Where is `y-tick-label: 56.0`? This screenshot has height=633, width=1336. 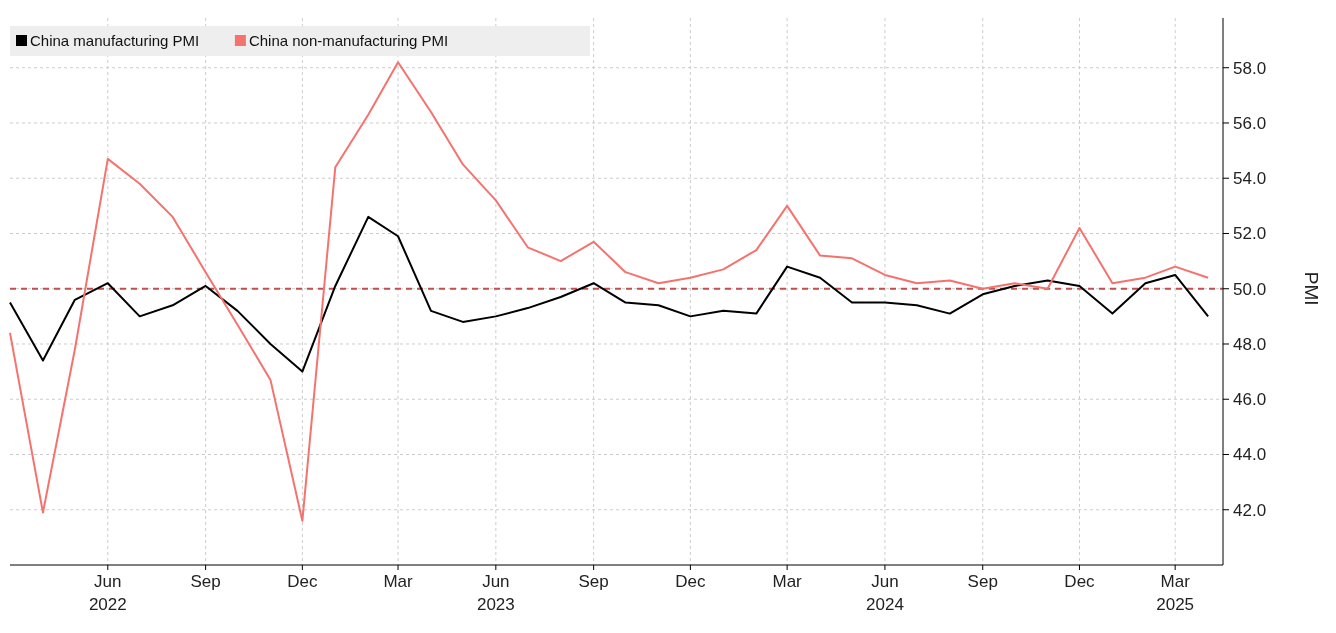 y-tick-label: 56.0 is located at coordinates (1250, 123).